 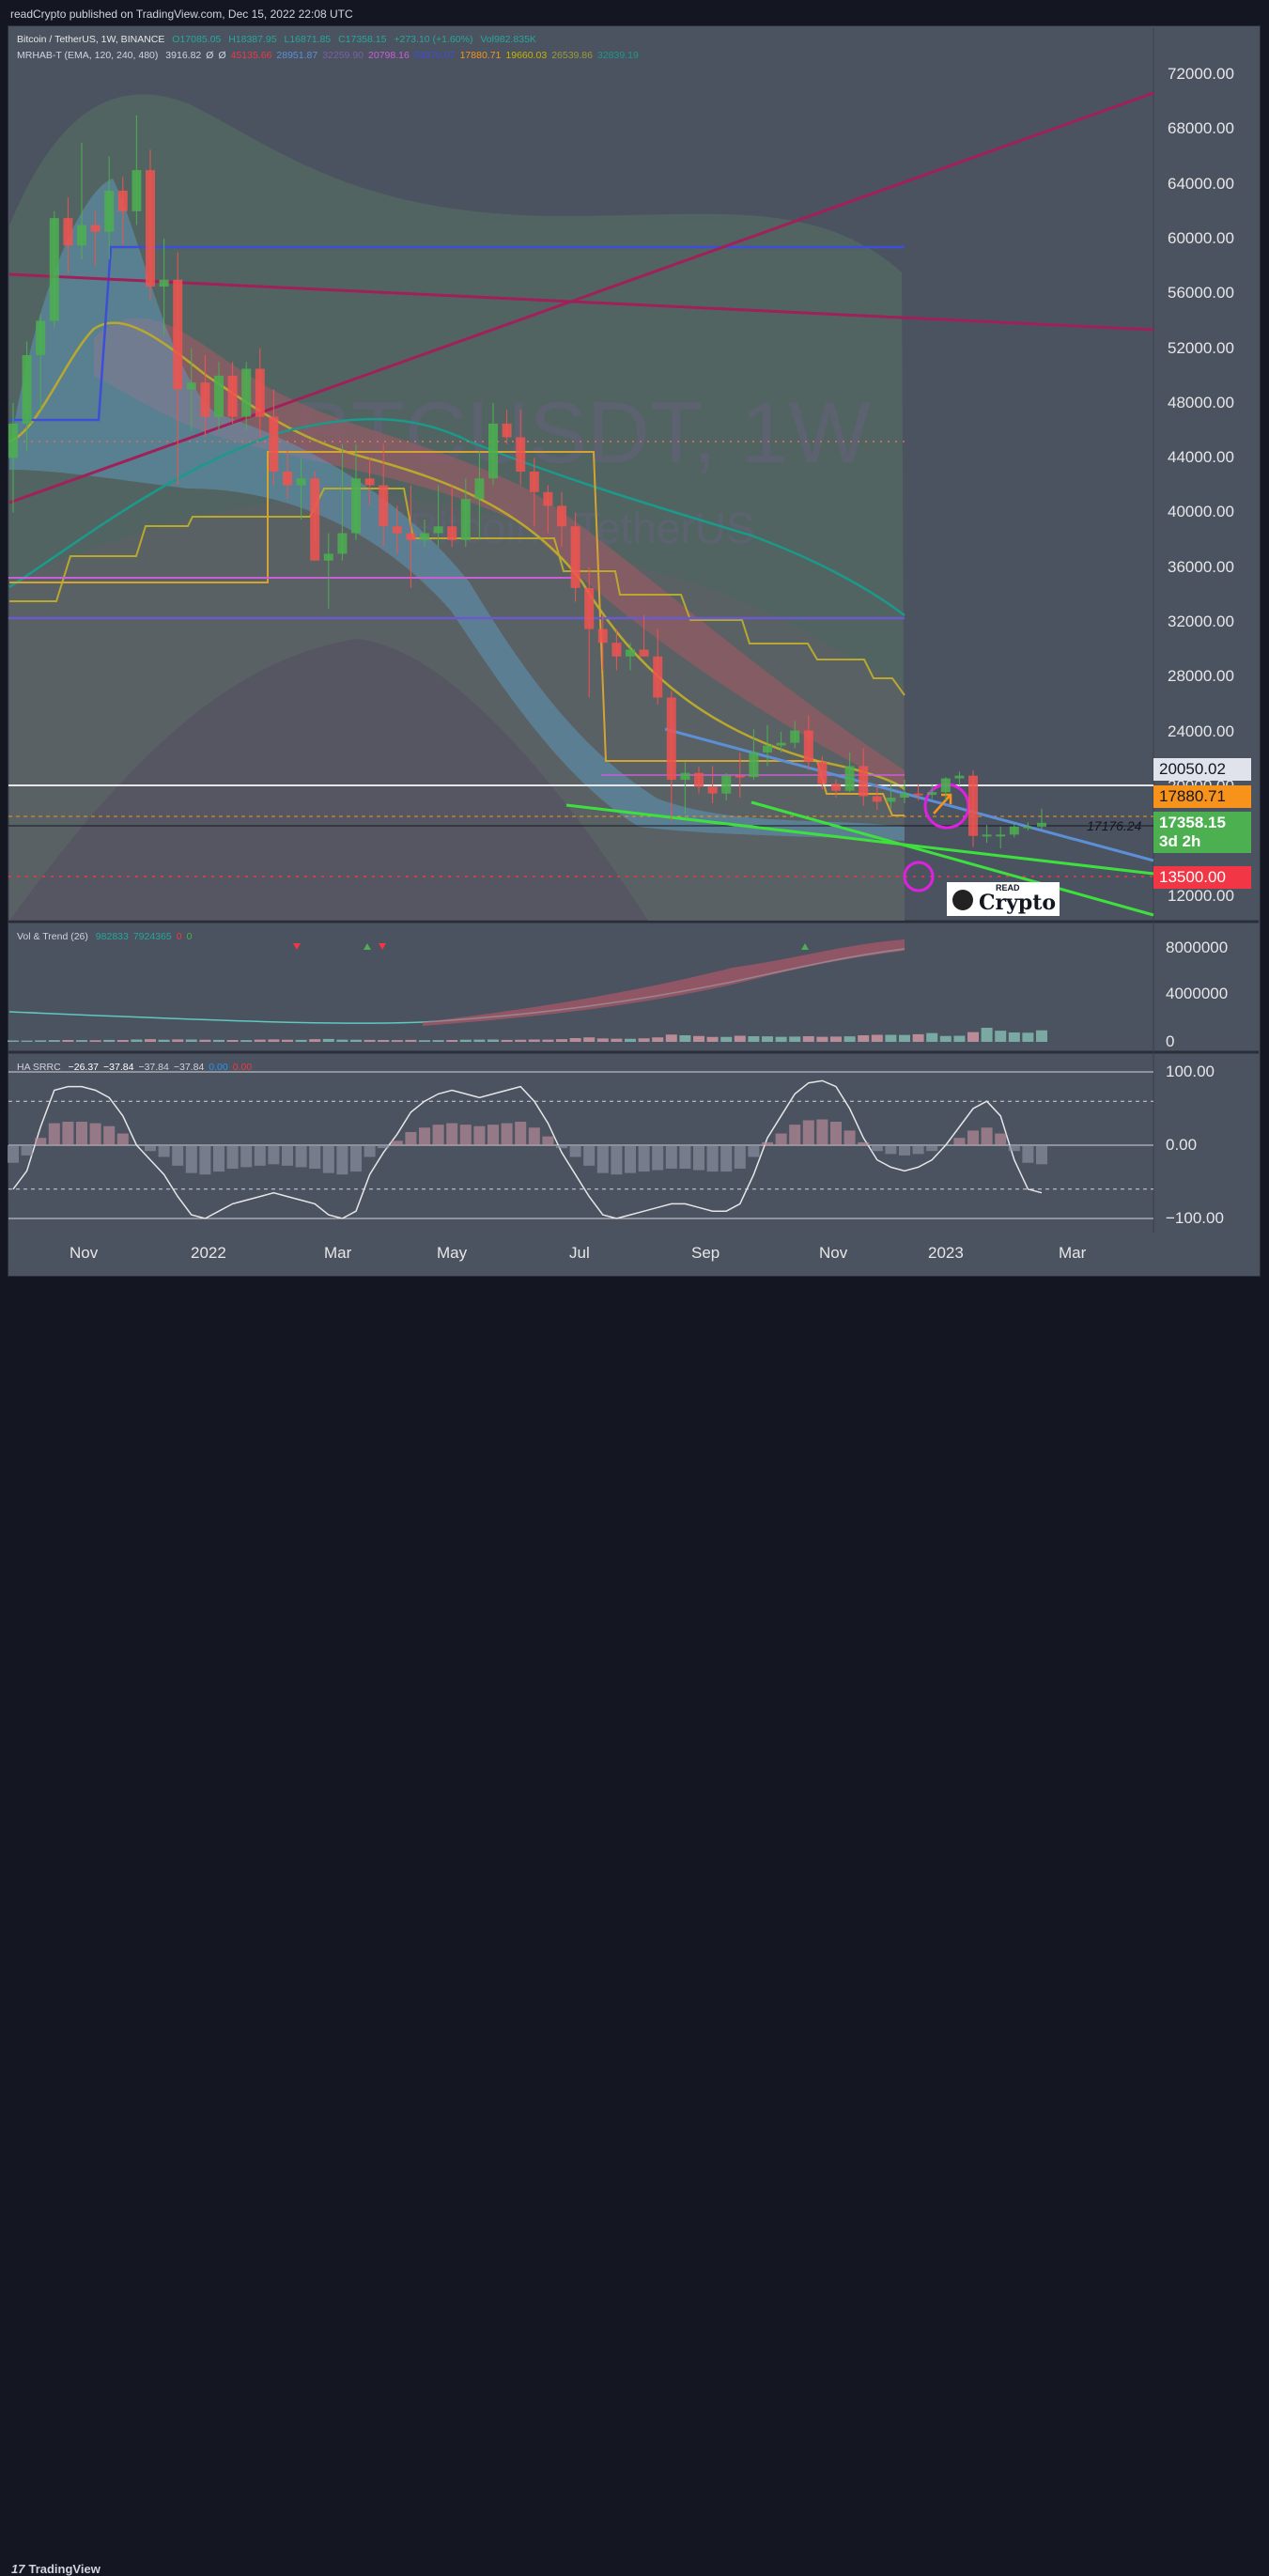 What do you see at coordinates (251, 56) in the screenshot?
I see `indicator-value-3: 45135.66` at bounding box center [251, 56].